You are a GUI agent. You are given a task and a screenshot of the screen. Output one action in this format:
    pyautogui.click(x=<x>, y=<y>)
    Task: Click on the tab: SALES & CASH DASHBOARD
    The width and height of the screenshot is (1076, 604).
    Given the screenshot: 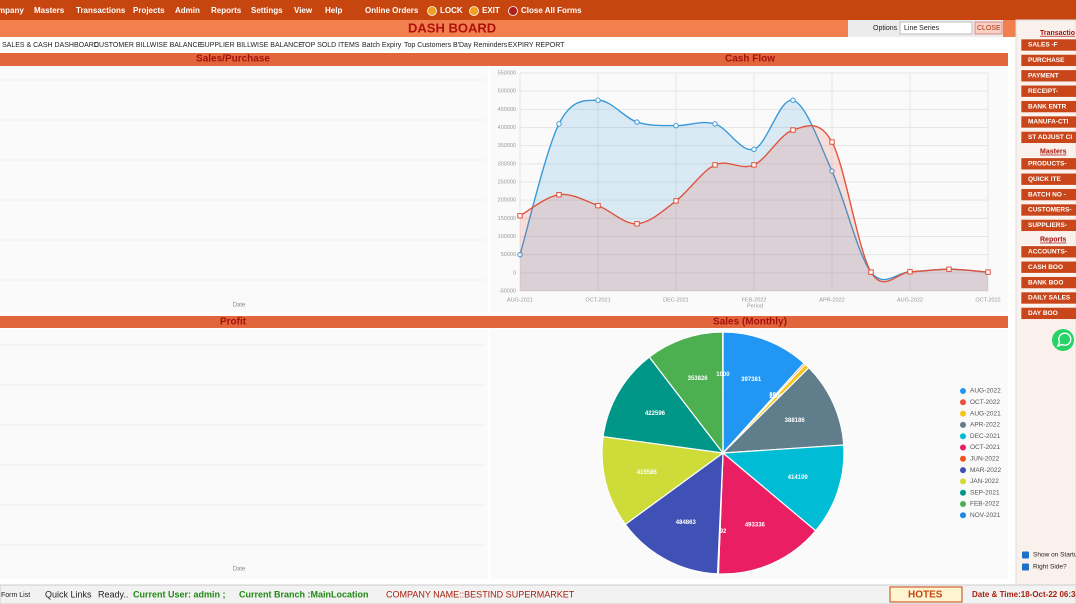 What is the action you would take?
    pyautogui.click(x=50, y=45)
    